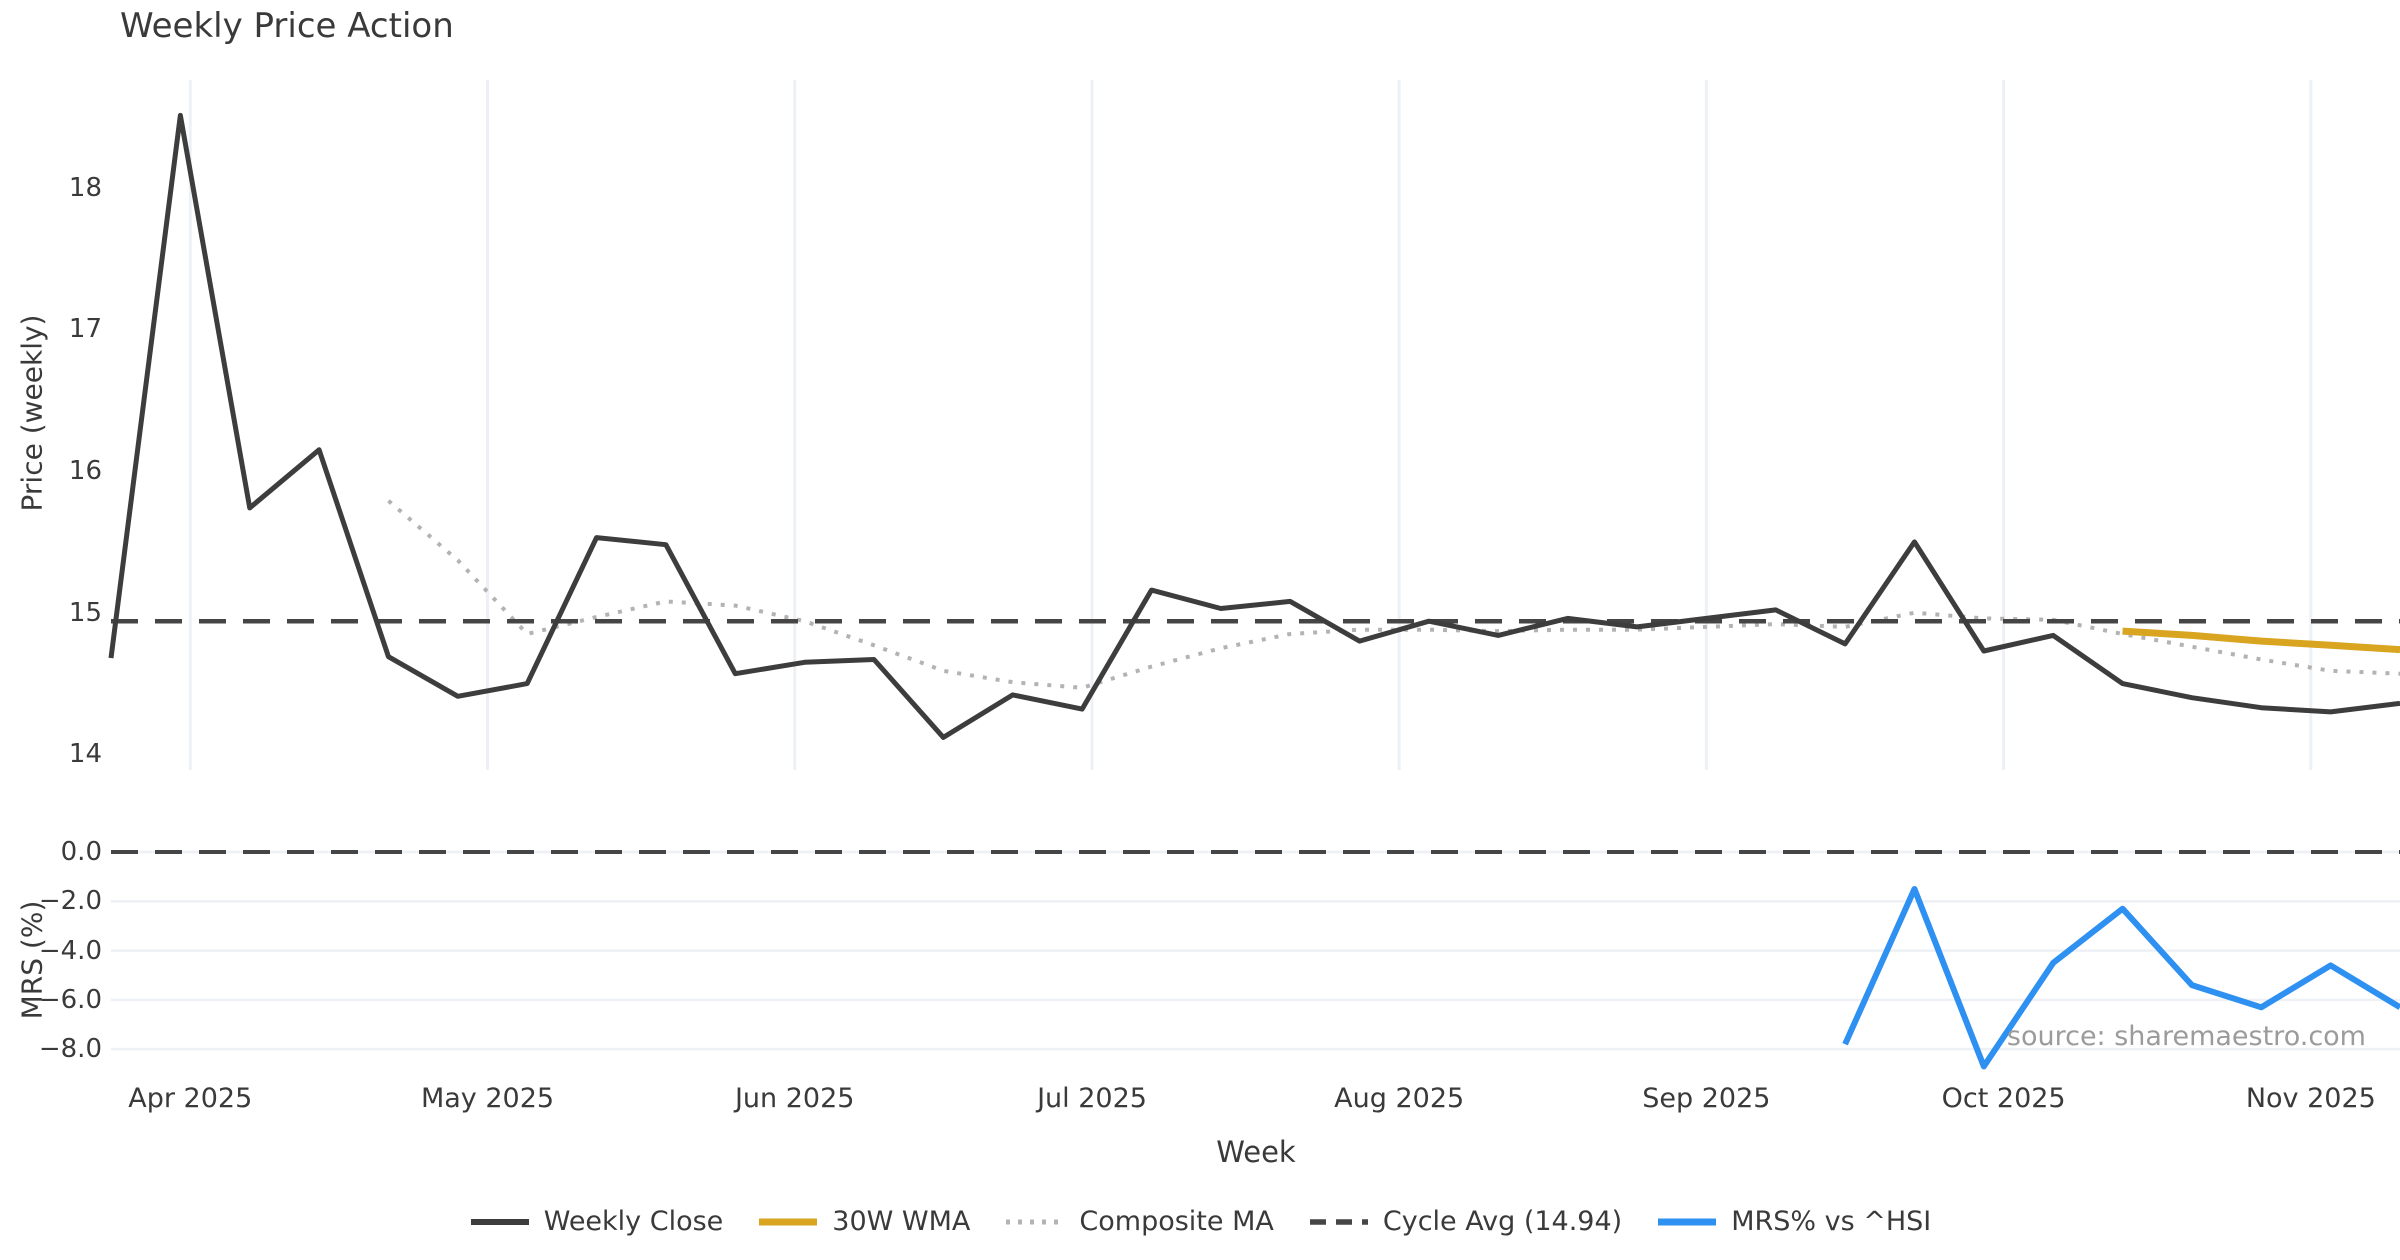  I want to click on price-y-tick-label: 17, so click(85, 329).